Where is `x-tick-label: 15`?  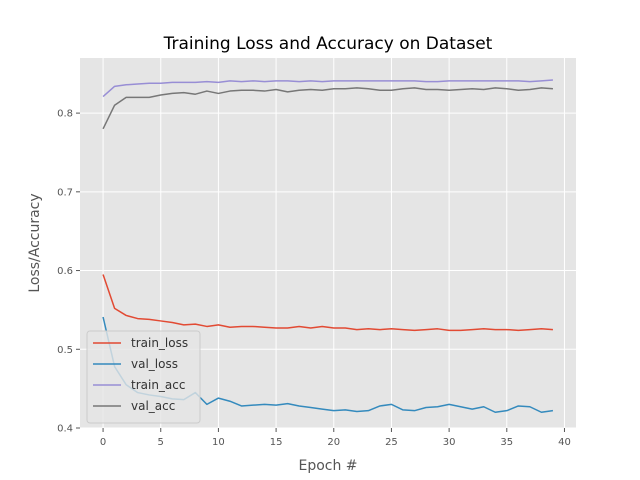 x-tick-label: 15 is located at coordinates (276, 442).